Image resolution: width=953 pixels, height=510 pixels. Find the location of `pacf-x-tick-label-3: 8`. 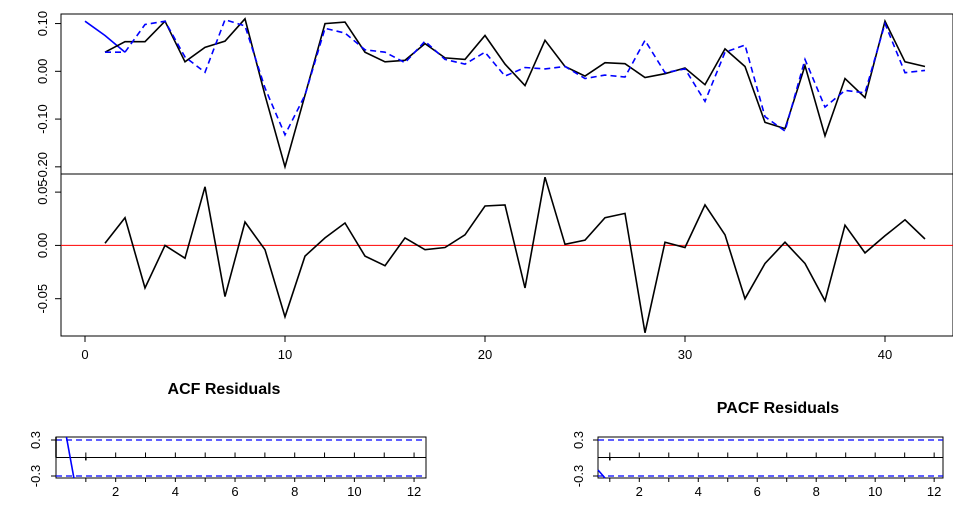

pacf-x-tick-label-3: 8 is located at coordinates (816, 491).